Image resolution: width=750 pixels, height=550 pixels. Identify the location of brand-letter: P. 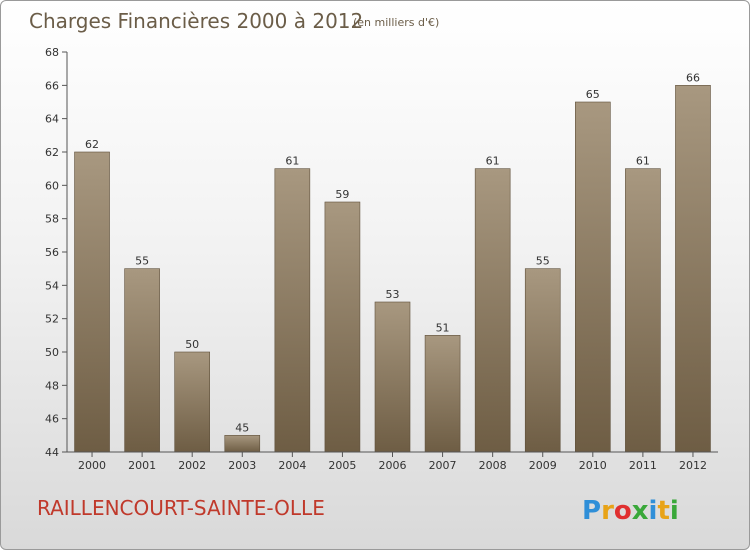
(591, 511).